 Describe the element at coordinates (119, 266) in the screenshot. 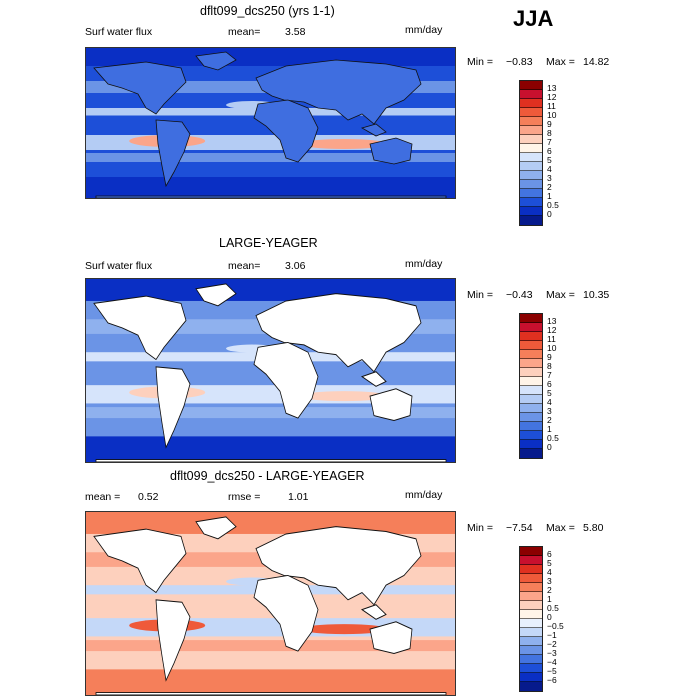

I see `panel-2-field-label: Surf water flux` at that location.